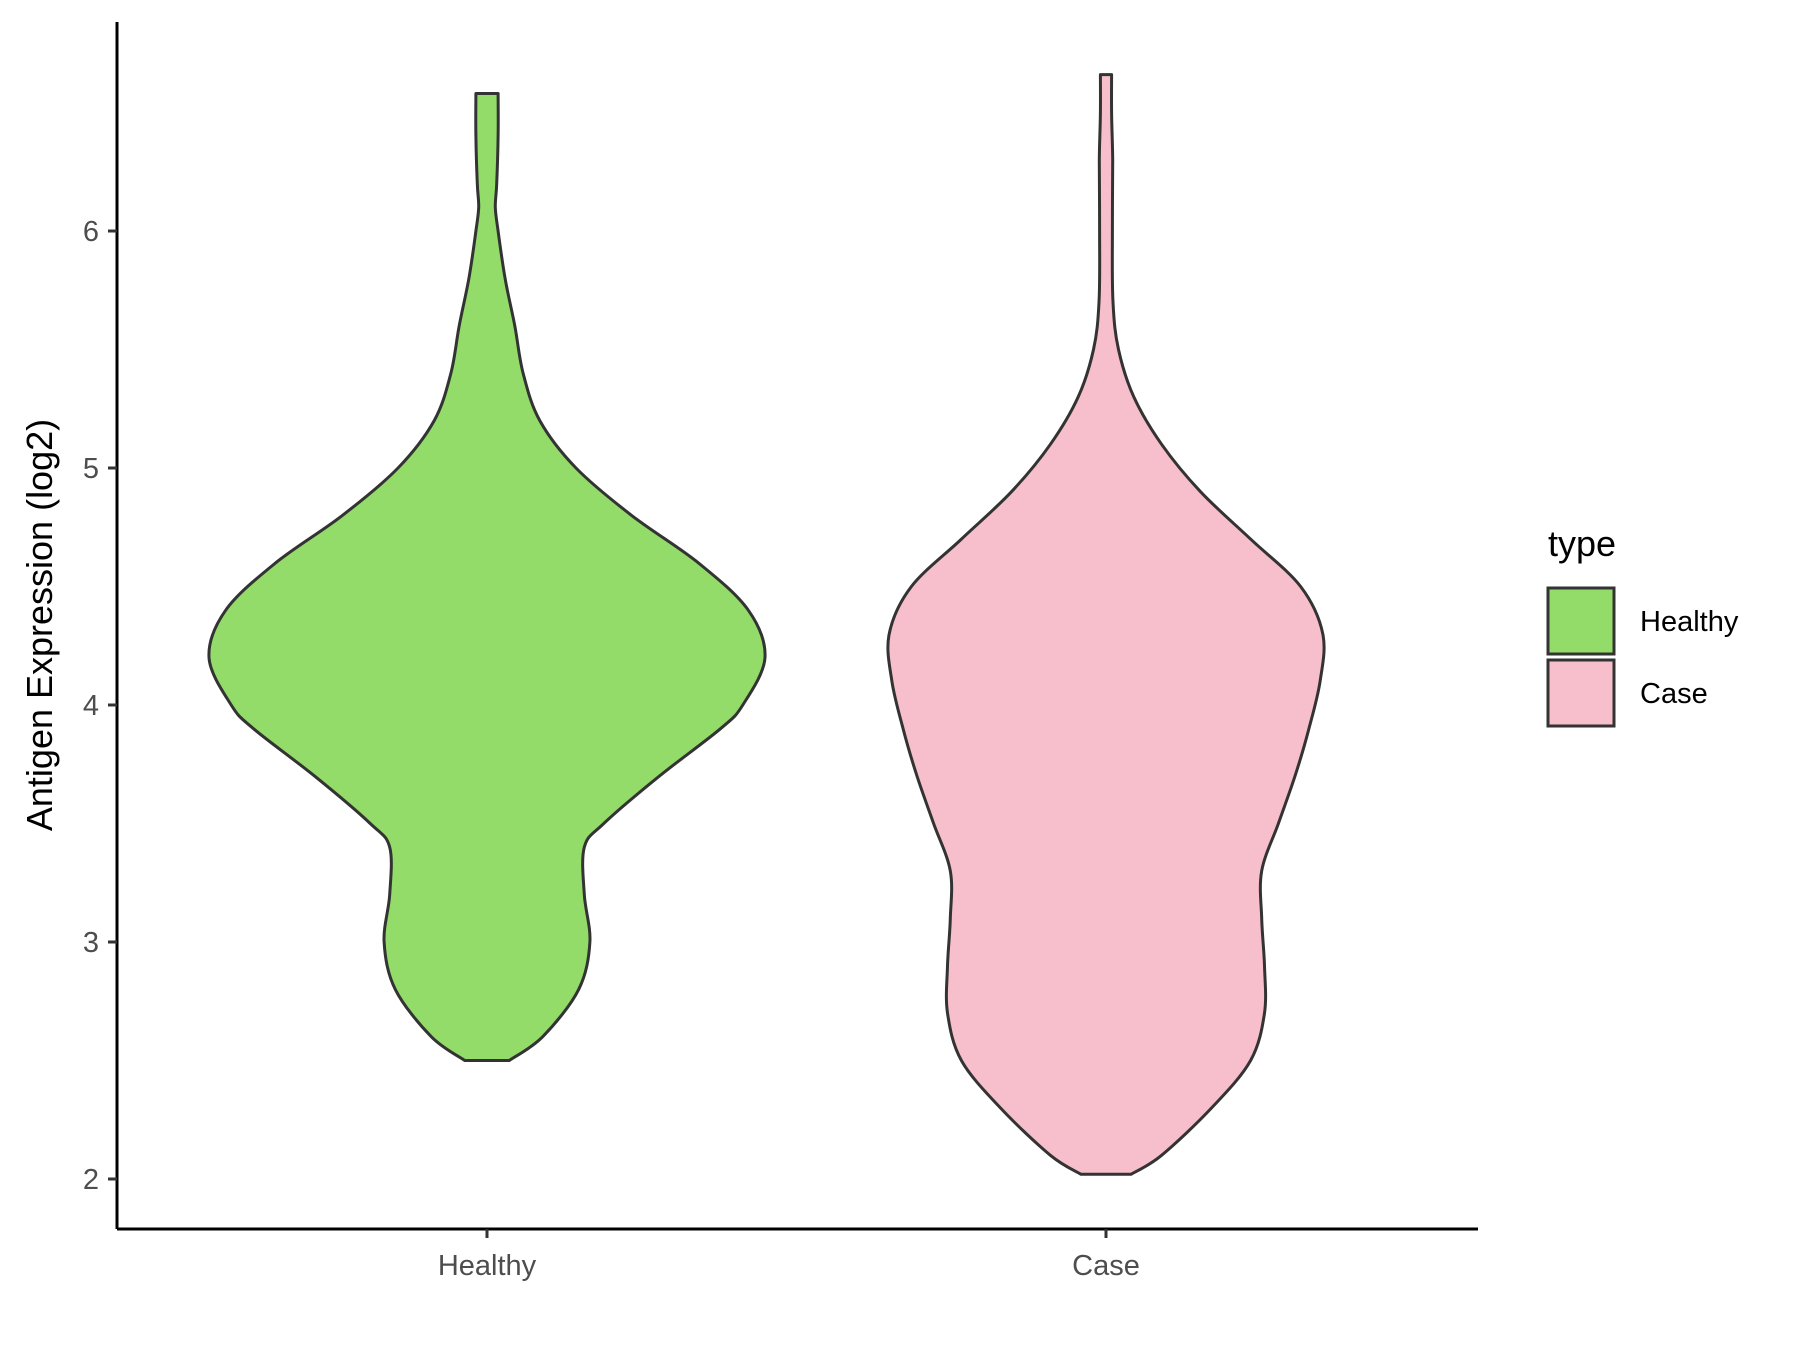 This screenshot has height=1350, width=1800. Describe the element at coordinates (1674, 694) in the screenshot. I see `legend-label-case: Case` at that location.